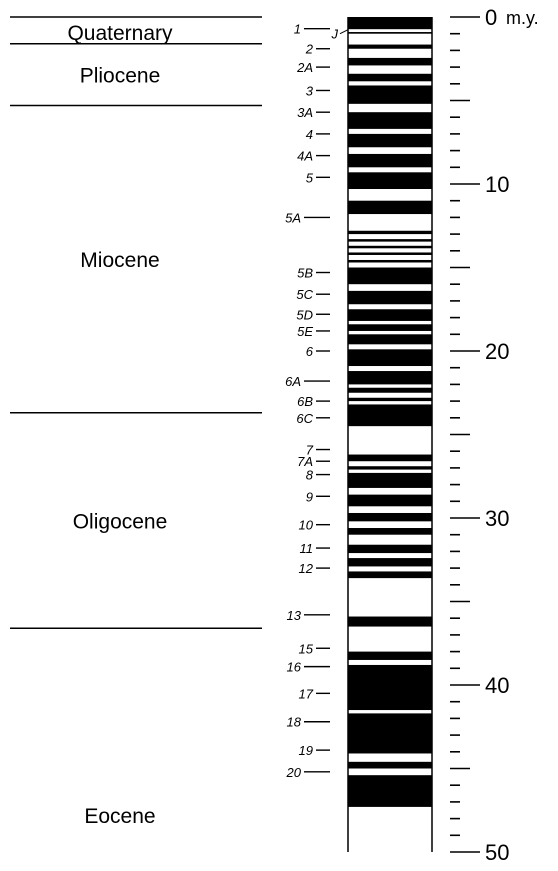 The width and height of the screenshot is (558, 871). I want to click on anomaly-label: 19, so click(306, 750).